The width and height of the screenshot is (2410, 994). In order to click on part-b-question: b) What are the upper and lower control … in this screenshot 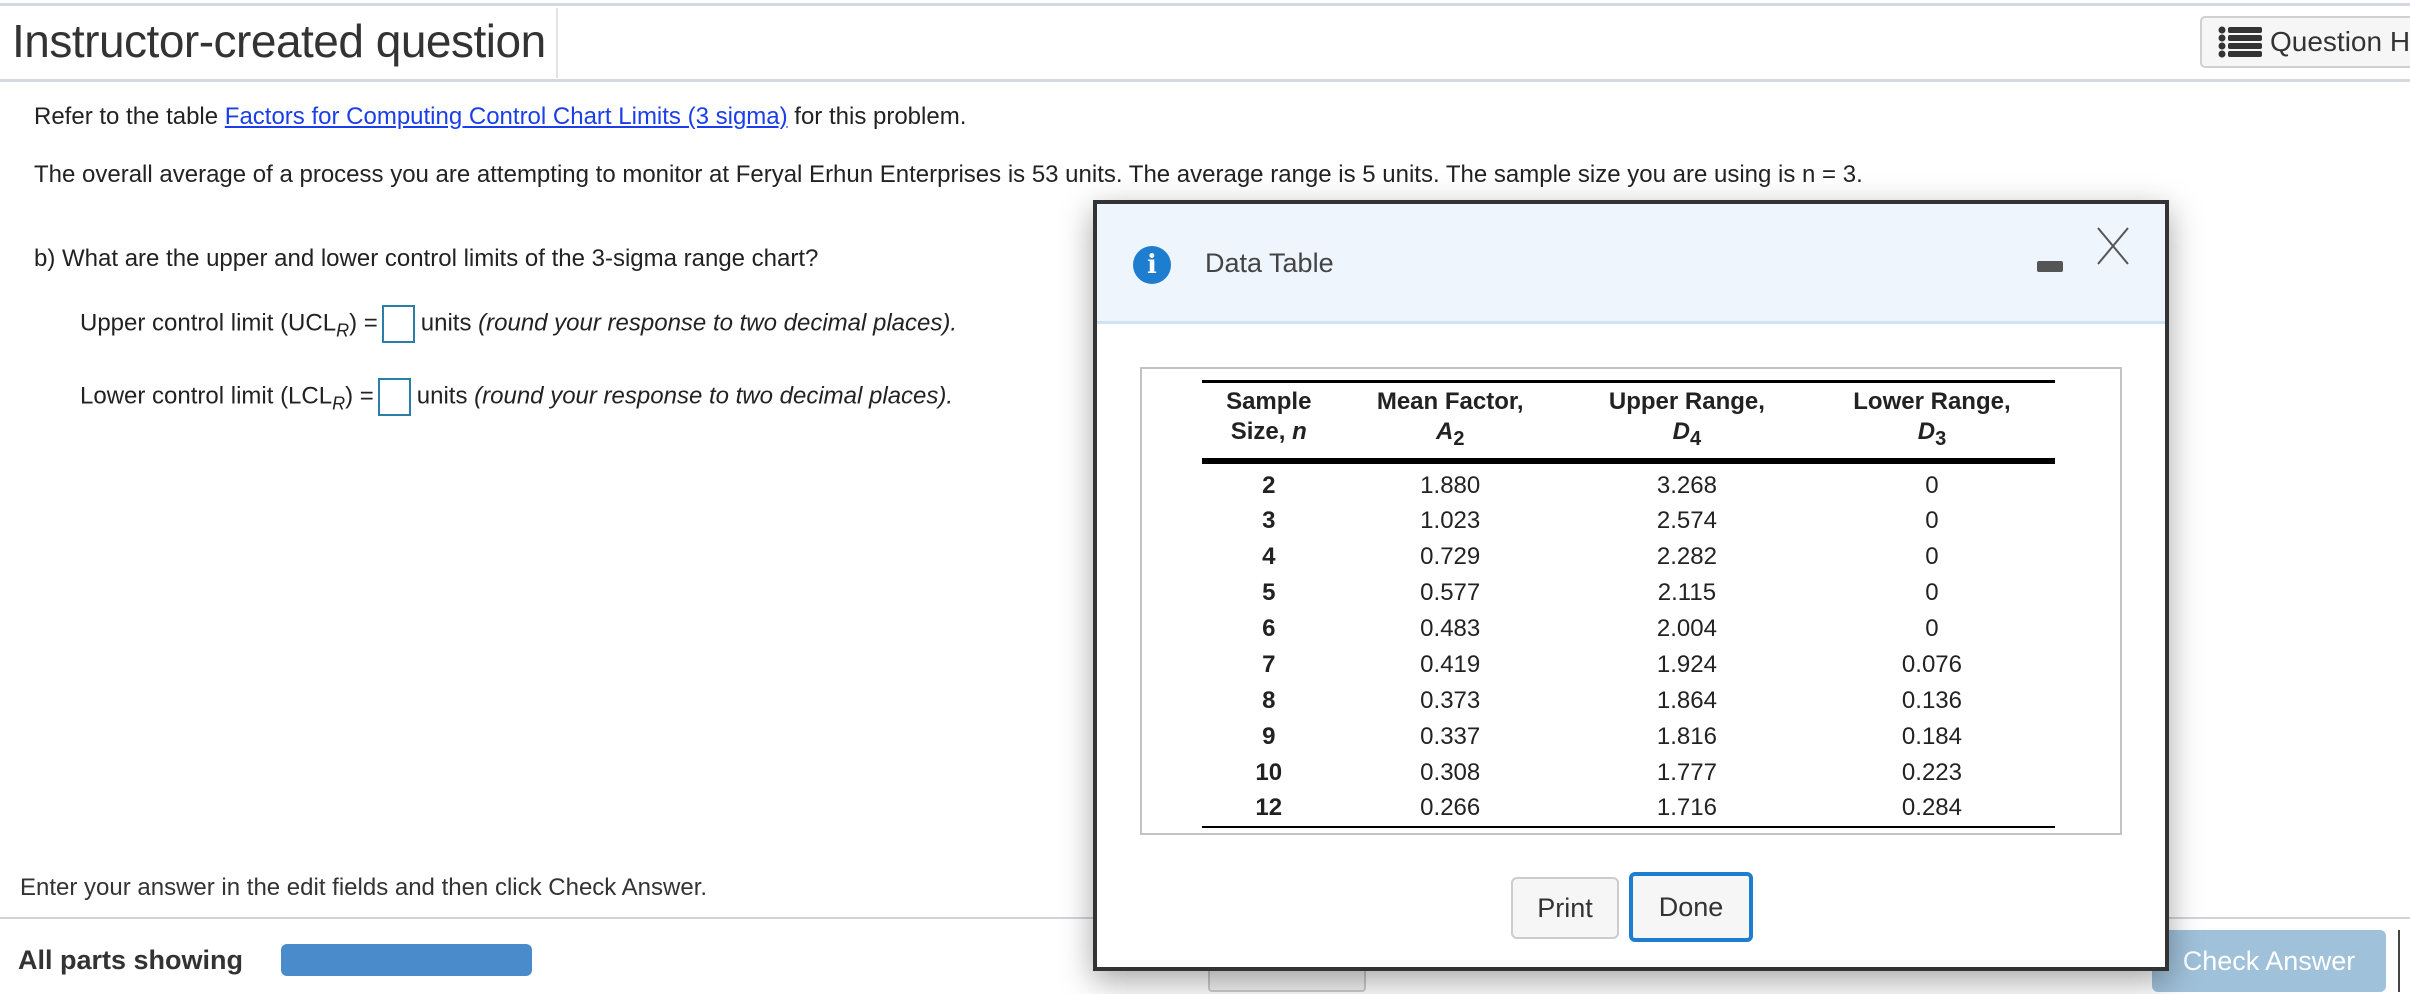, I will do `click(426, 258)`.